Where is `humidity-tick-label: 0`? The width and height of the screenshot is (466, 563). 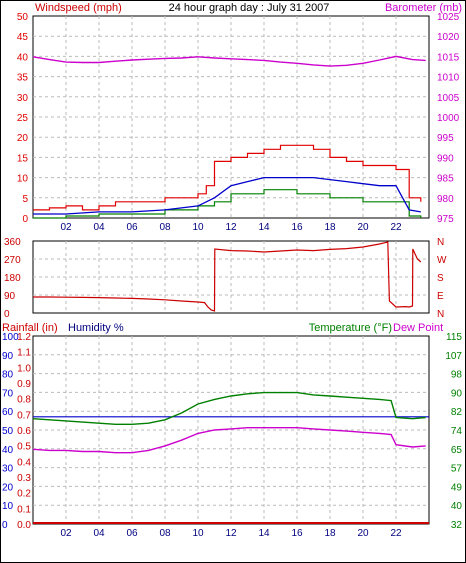
humidity-tick-label: 0 is located at coordinates (5, 525).